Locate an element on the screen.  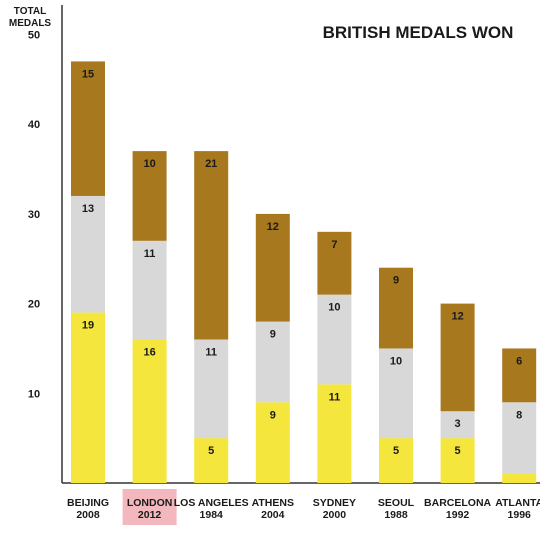
x-category-label: BARCELONA is located at coordinates (457, 503).